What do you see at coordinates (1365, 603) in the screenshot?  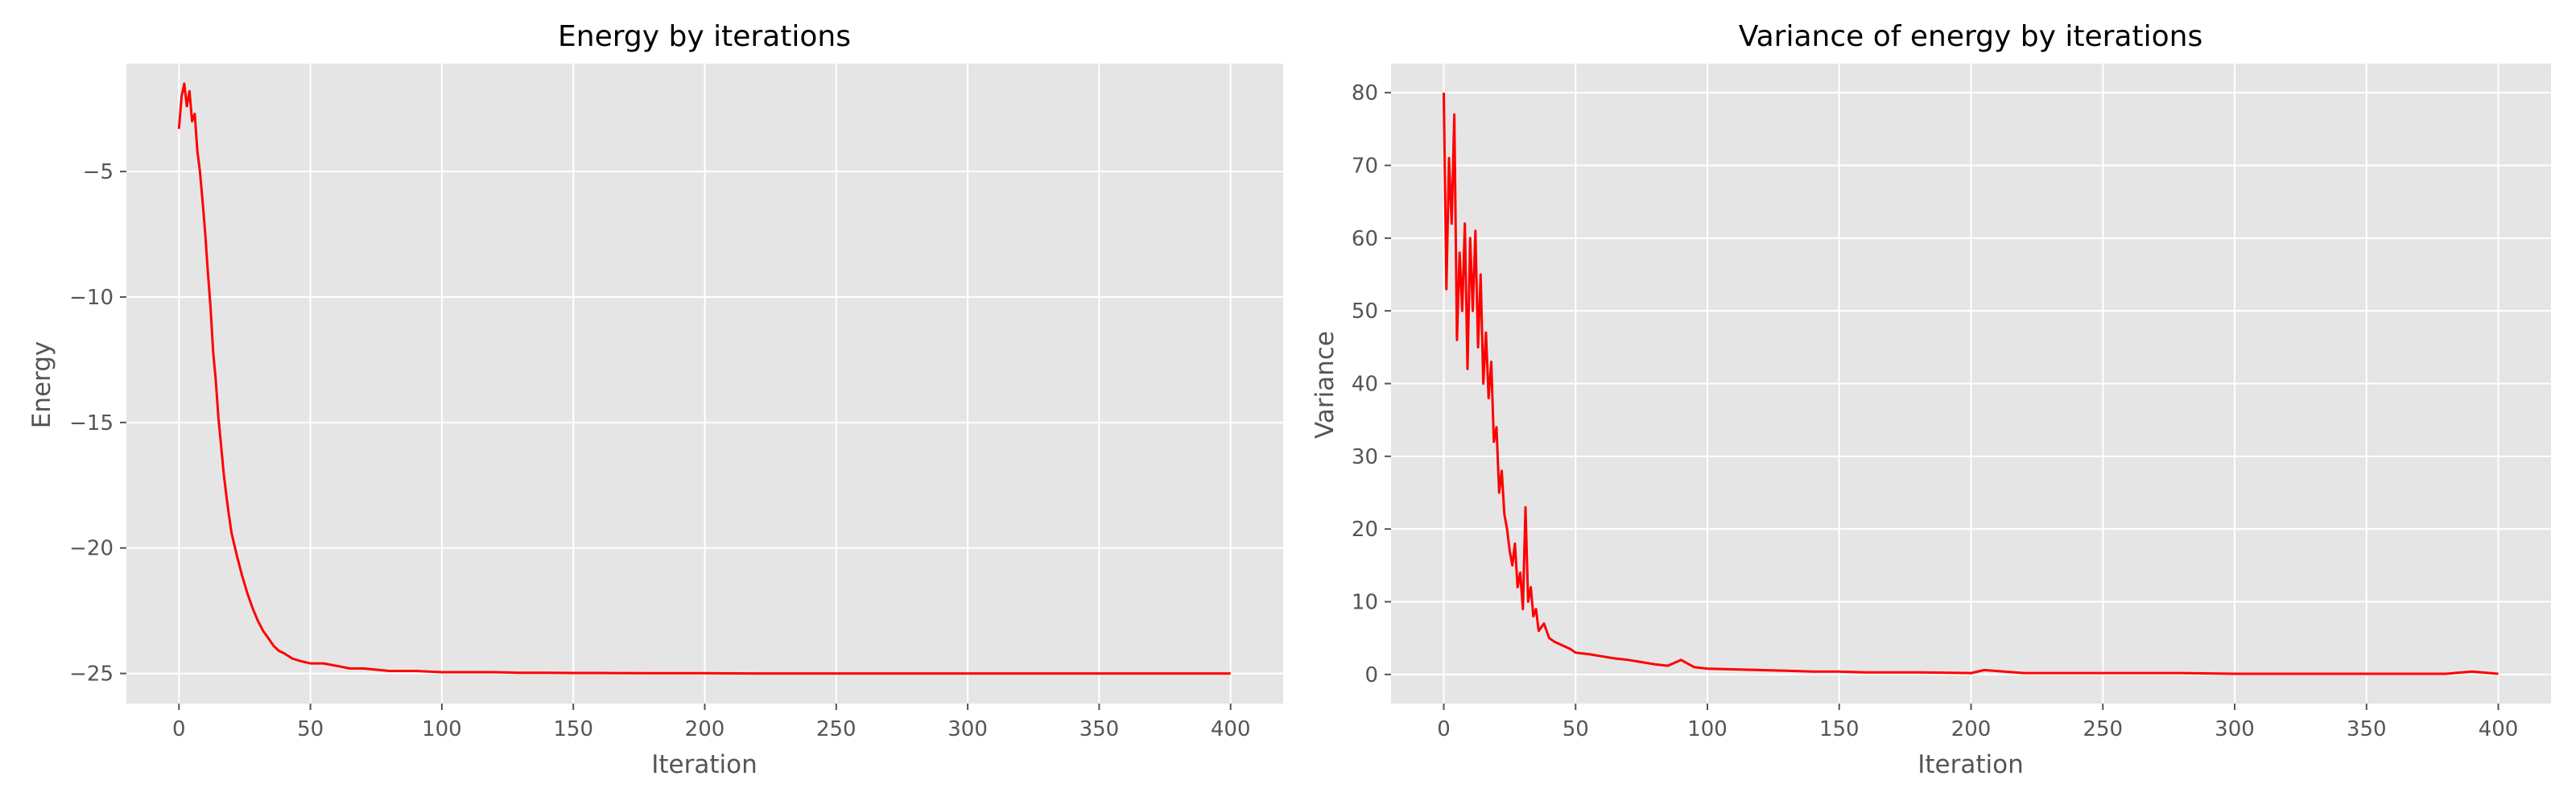 I see `variance-y-tick-label: 10` at bounding box center [1365, 603].